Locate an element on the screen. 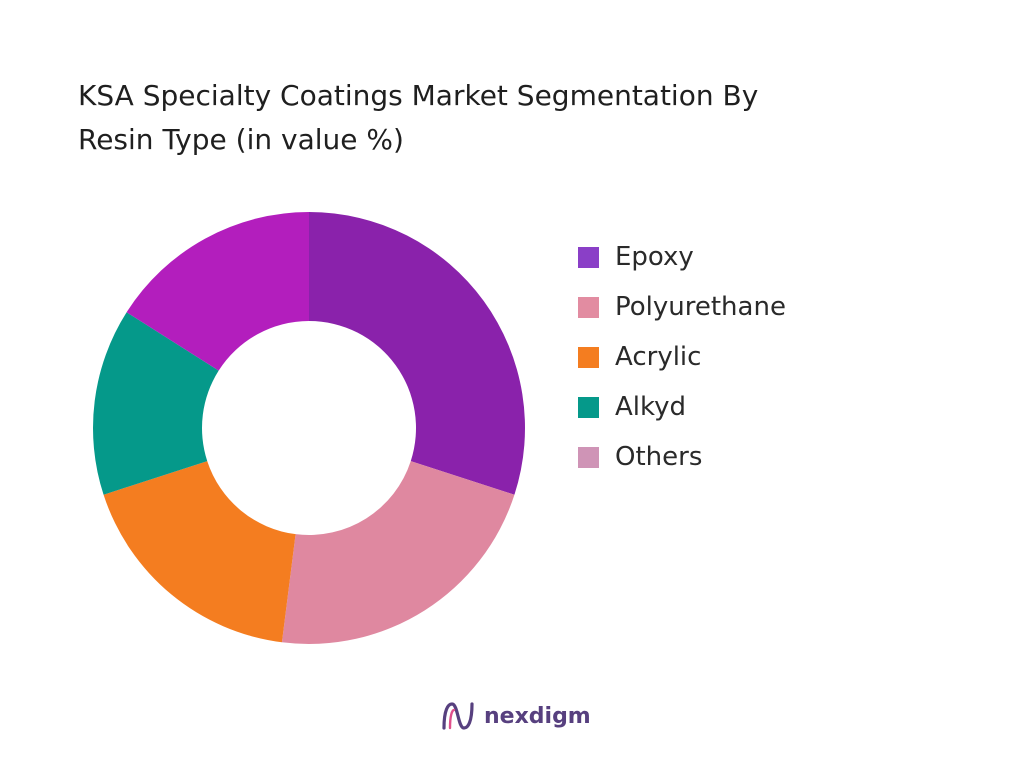  brand-logo-lockup: nexdigm is located at coordinates (515, 716).